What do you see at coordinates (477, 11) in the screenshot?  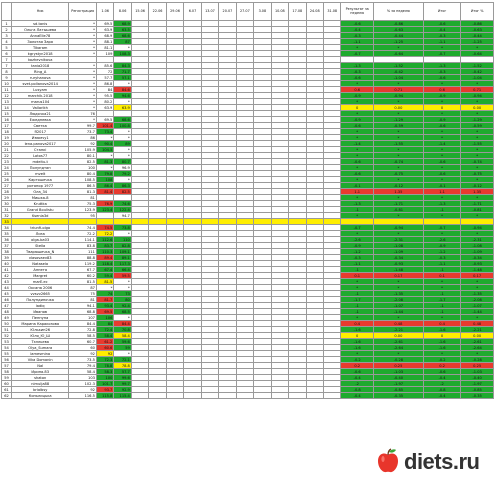 I see `header-total-percent: Итог %` at bounding box center [477, 11].